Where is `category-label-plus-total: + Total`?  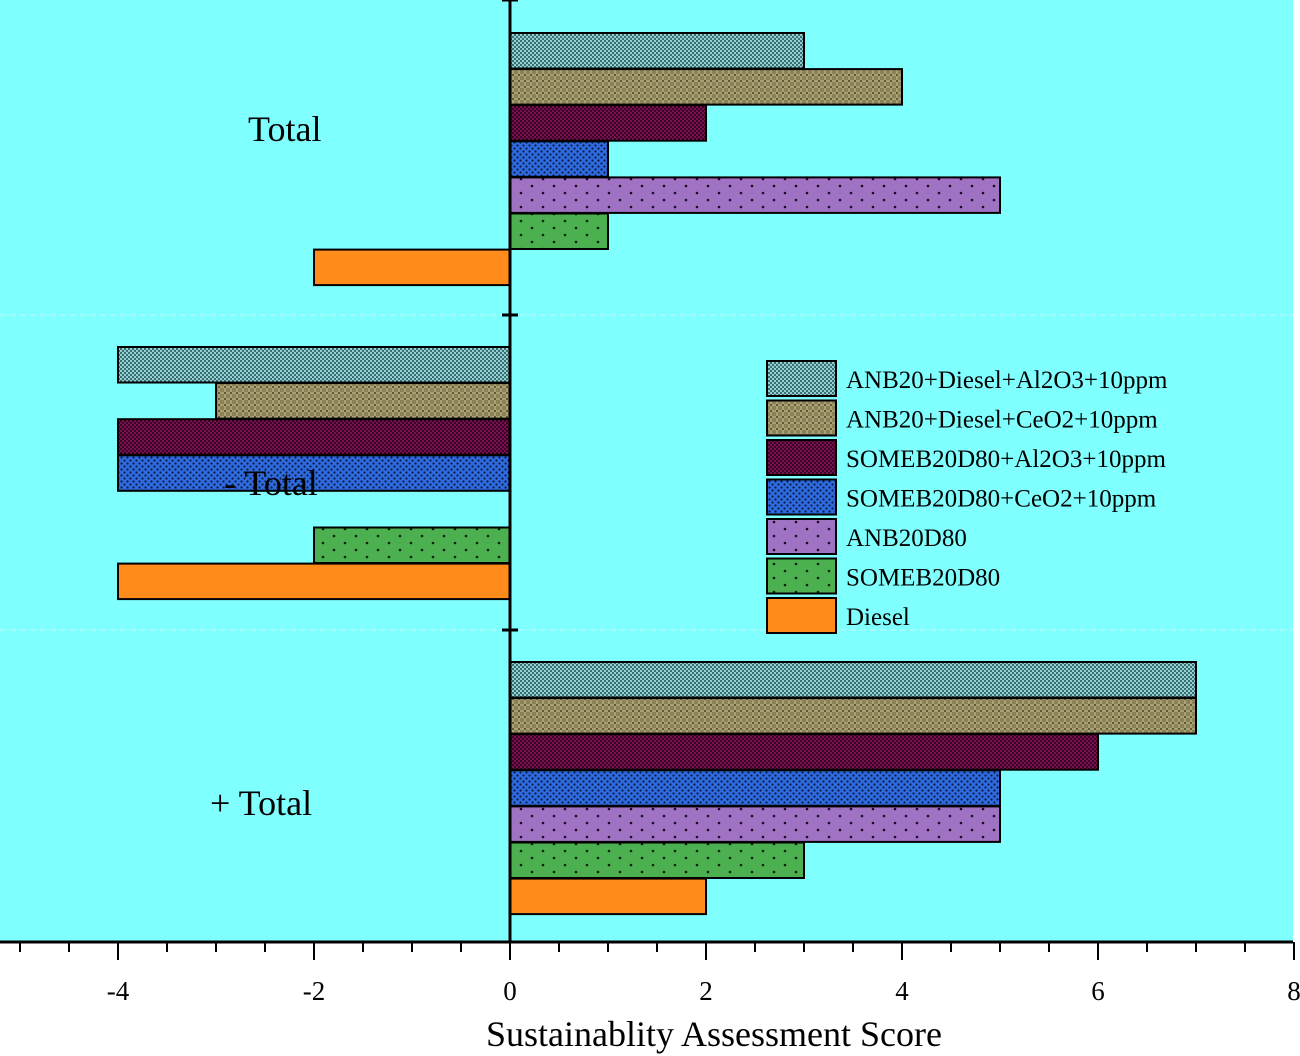 category-label-plus-total: + Total is located at coordinates (261, 803).